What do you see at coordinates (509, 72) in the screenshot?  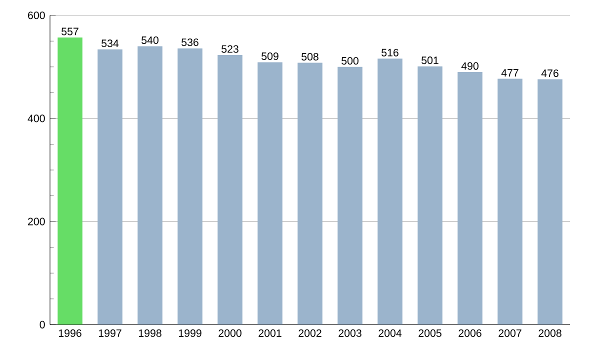 I see `data-label: 477` at bounding box center [509, 72].